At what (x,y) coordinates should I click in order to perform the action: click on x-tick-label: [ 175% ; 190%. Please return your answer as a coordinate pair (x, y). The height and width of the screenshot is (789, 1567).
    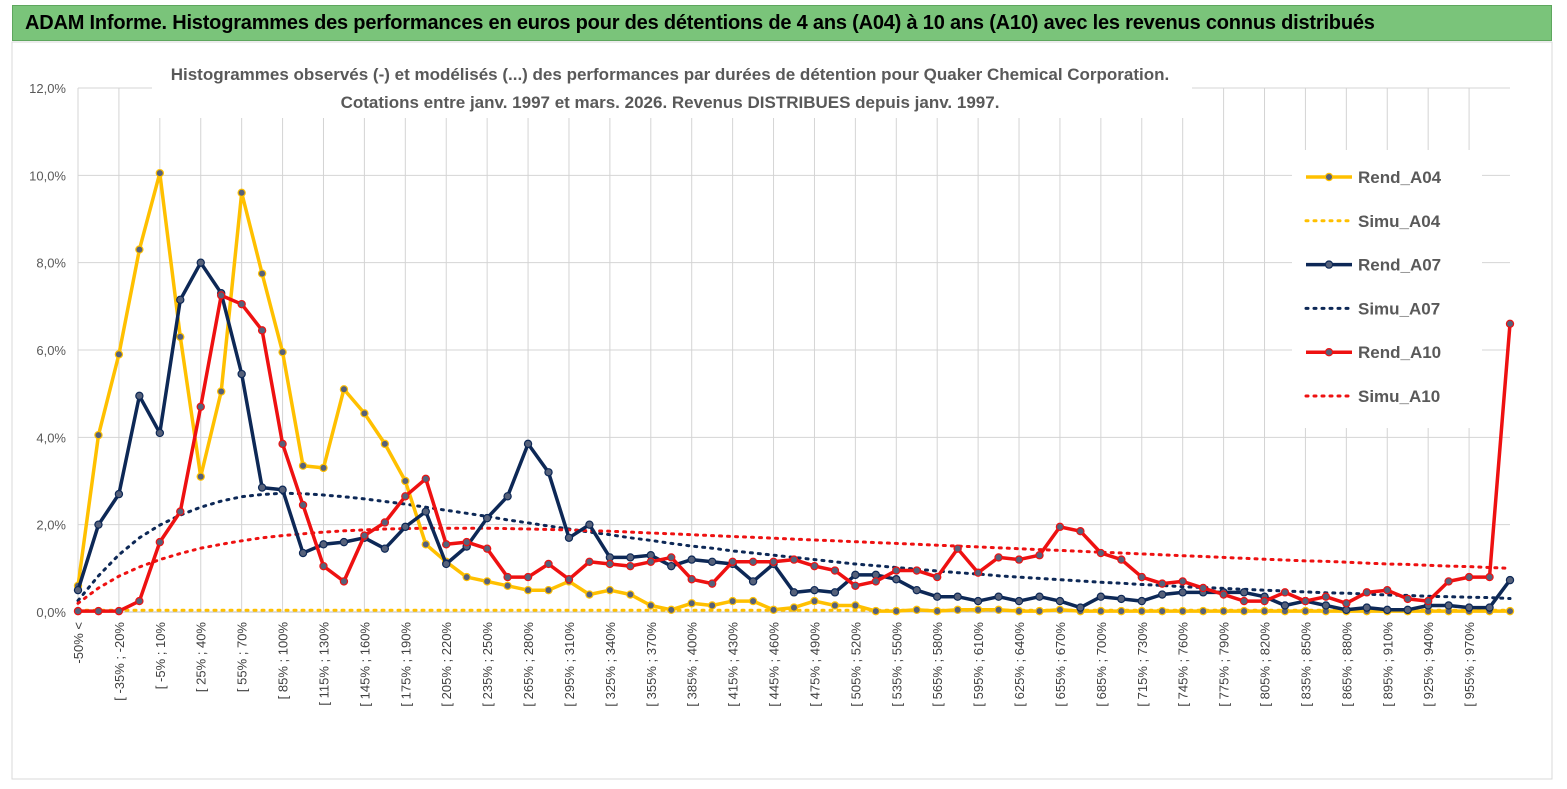
    Looking at the image, I should click on (405, 664).